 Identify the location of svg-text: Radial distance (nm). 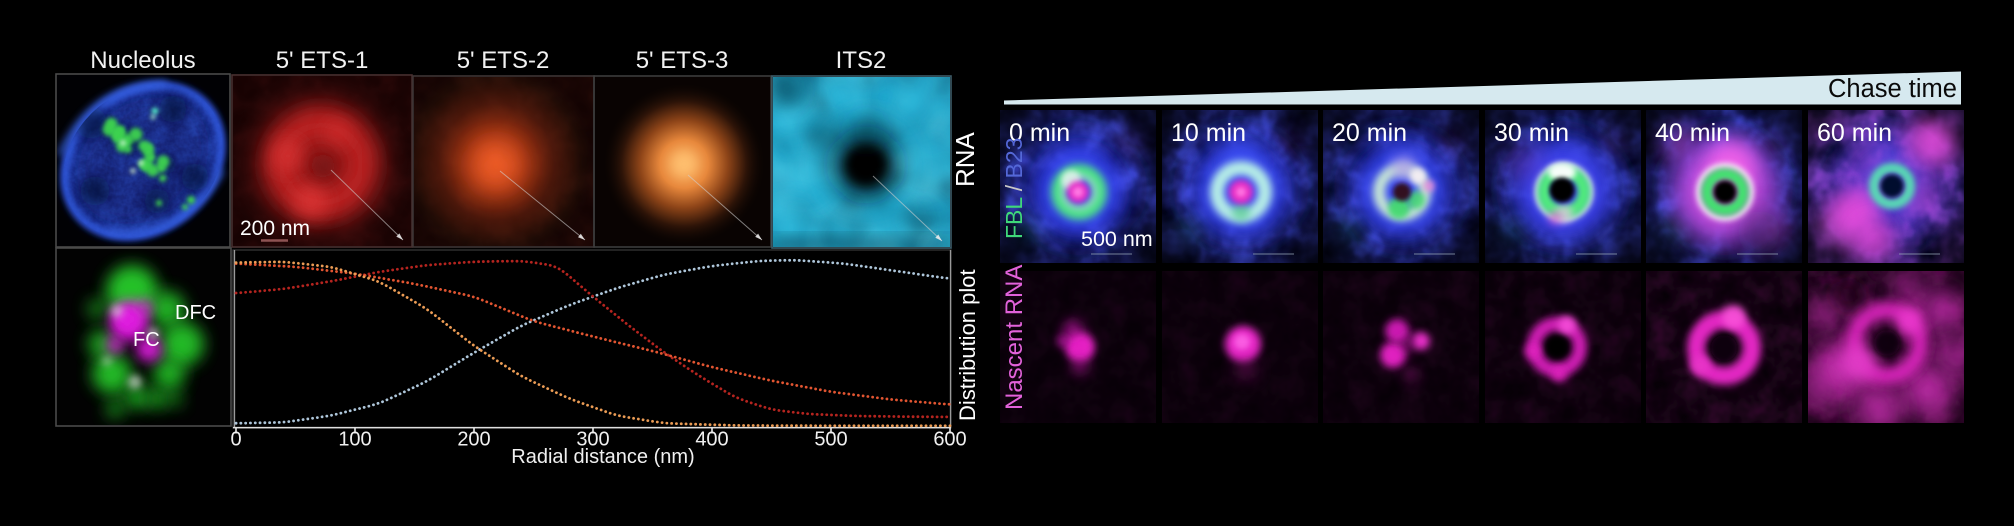
(602, 457).